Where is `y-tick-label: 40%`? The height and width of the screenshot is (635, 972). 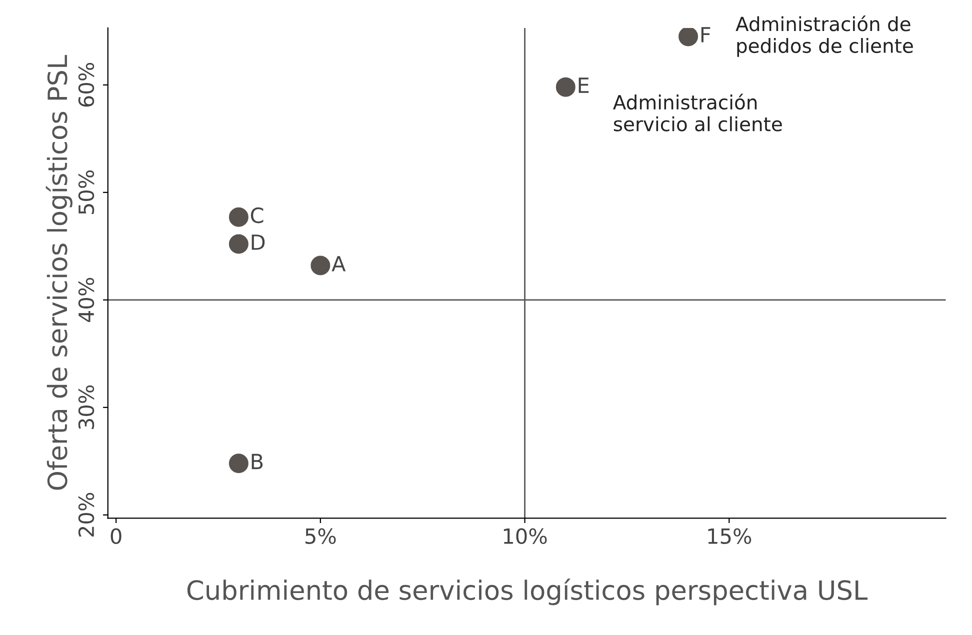
y-tick-label: 40% is located at coordinates (86, 300).